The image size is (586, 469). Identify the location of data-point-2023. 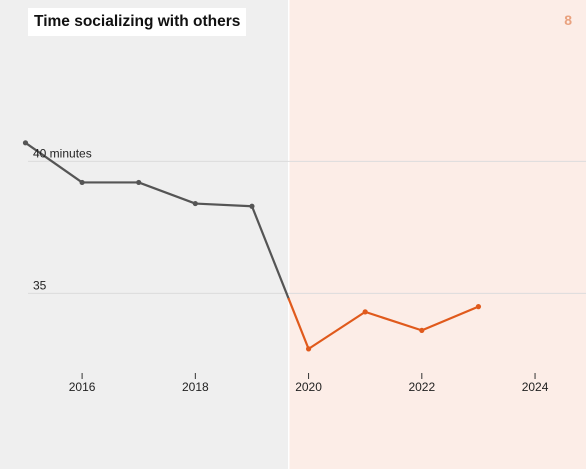
(478, 307).